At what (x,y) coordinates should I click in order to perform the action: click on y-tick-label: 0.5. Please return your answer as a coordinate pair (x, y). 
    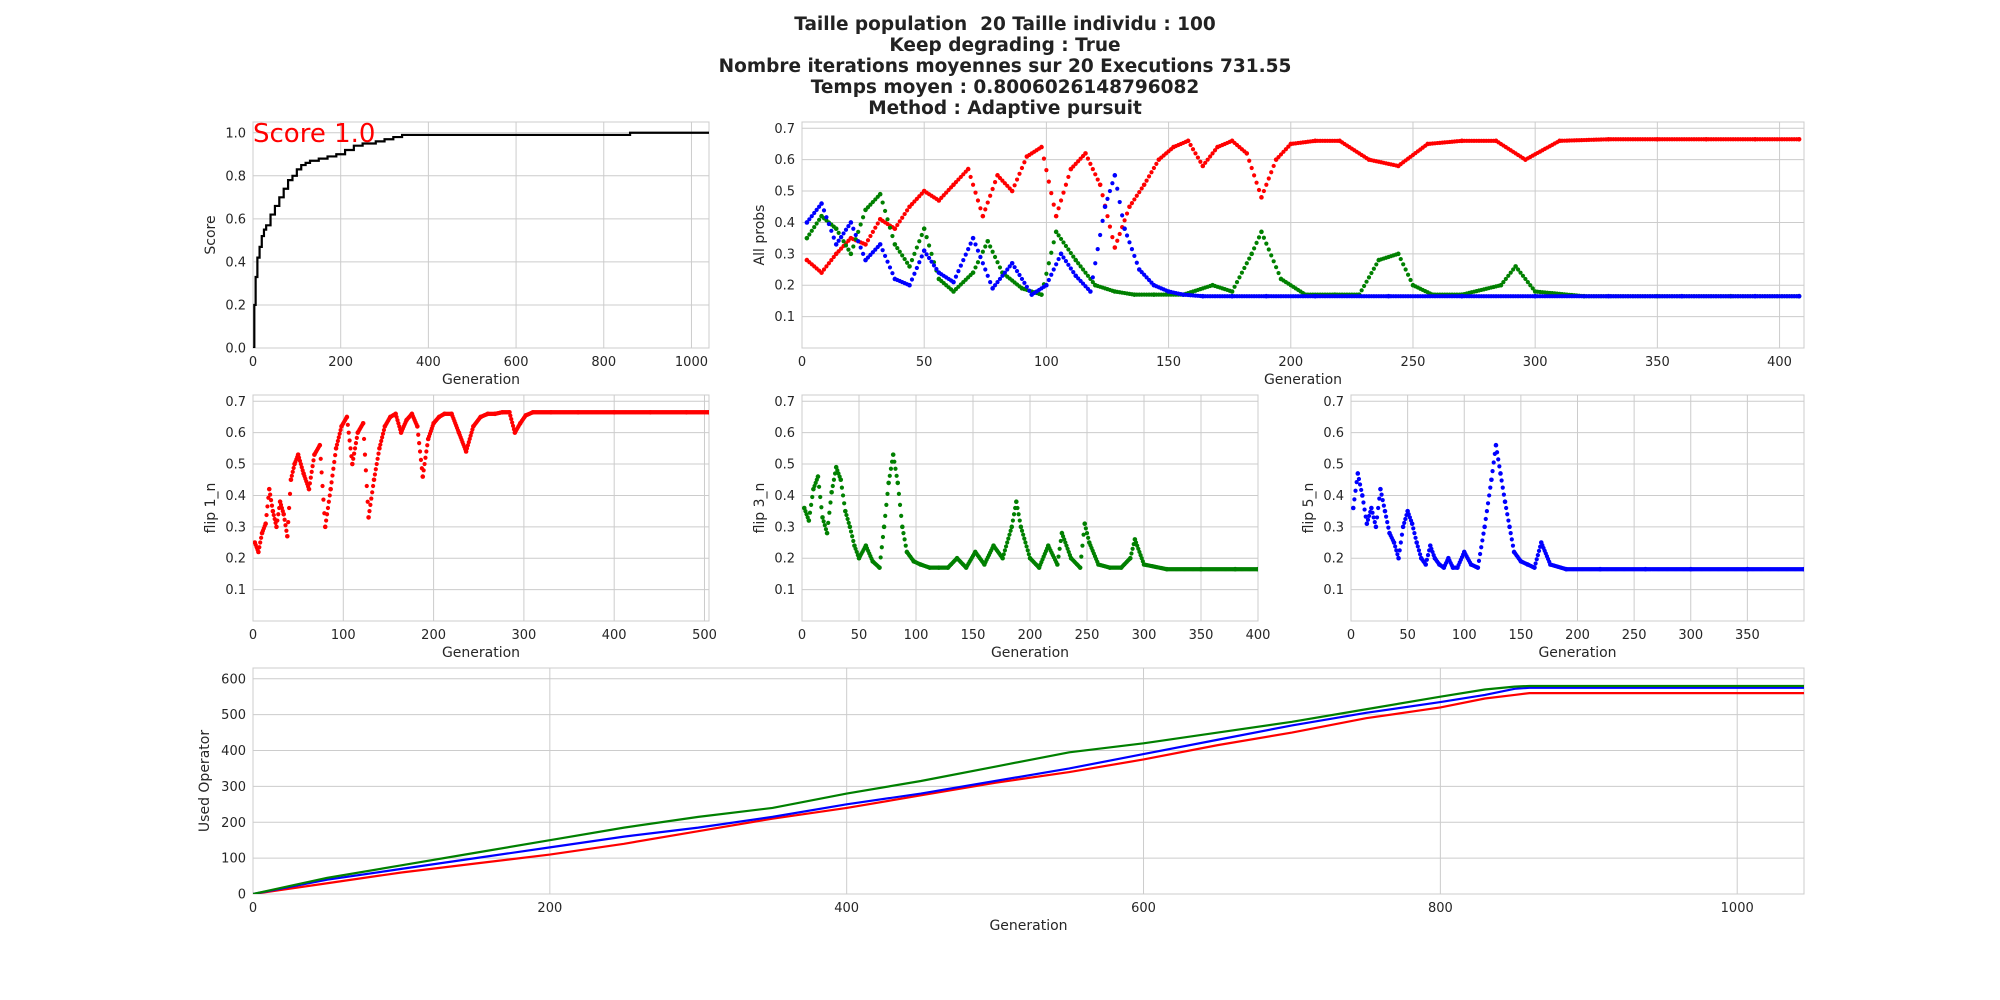
    Looking at the image, I should click on (1333, 465).